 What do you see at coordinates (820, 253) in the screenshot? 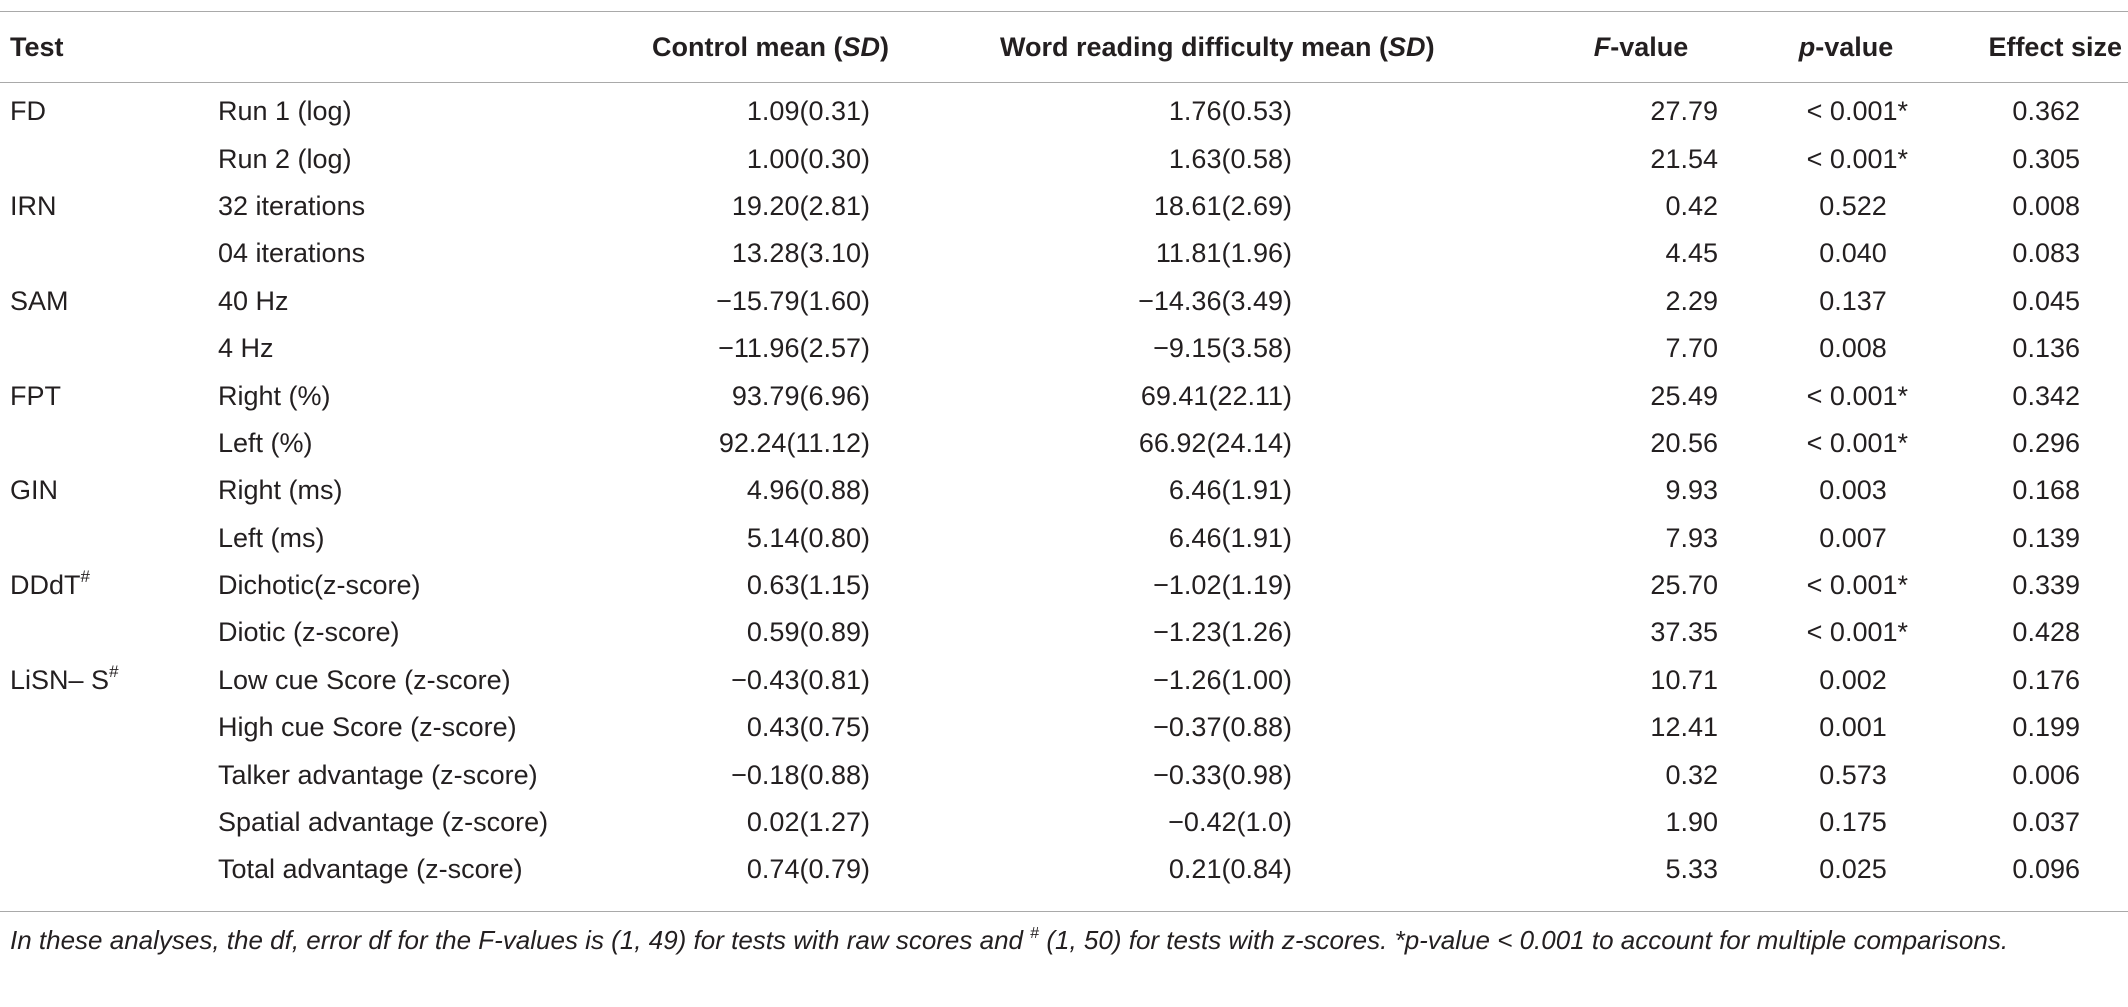
I see `cell-control-mean: 13.28(3.10)` at bounding box center [820, 253].